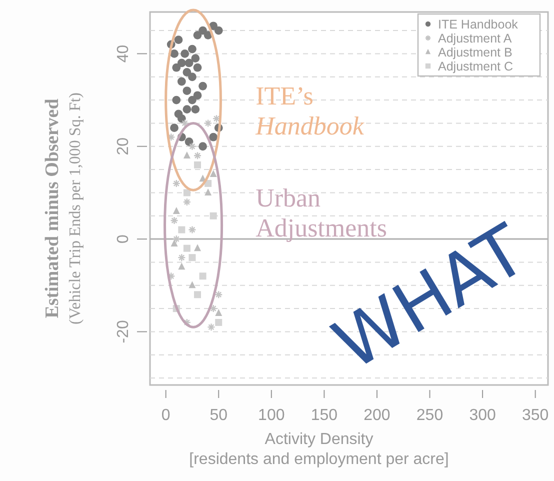 The width and height of the screenshot is (554, 481). Describe the element at coordinates (123, 239) in the screenshot. I see `y-tick-label: 0` at that location.